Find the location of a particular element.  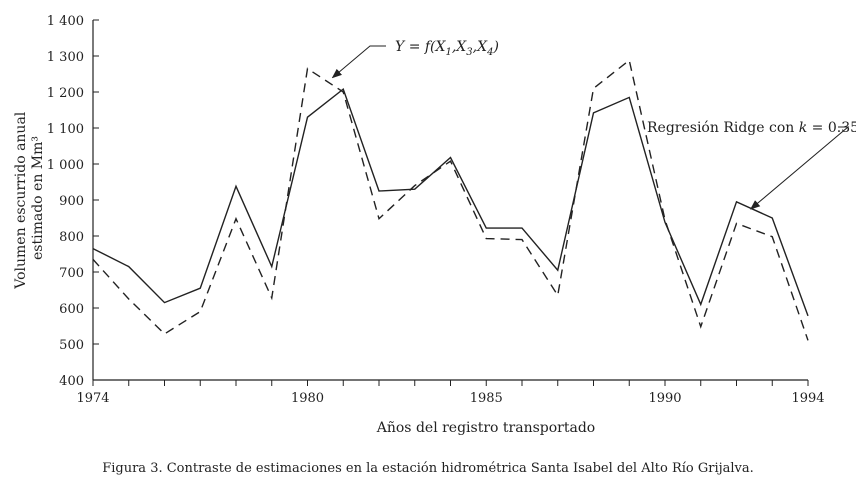

y-tick-label: 400 is located at coordinates (71, 381).